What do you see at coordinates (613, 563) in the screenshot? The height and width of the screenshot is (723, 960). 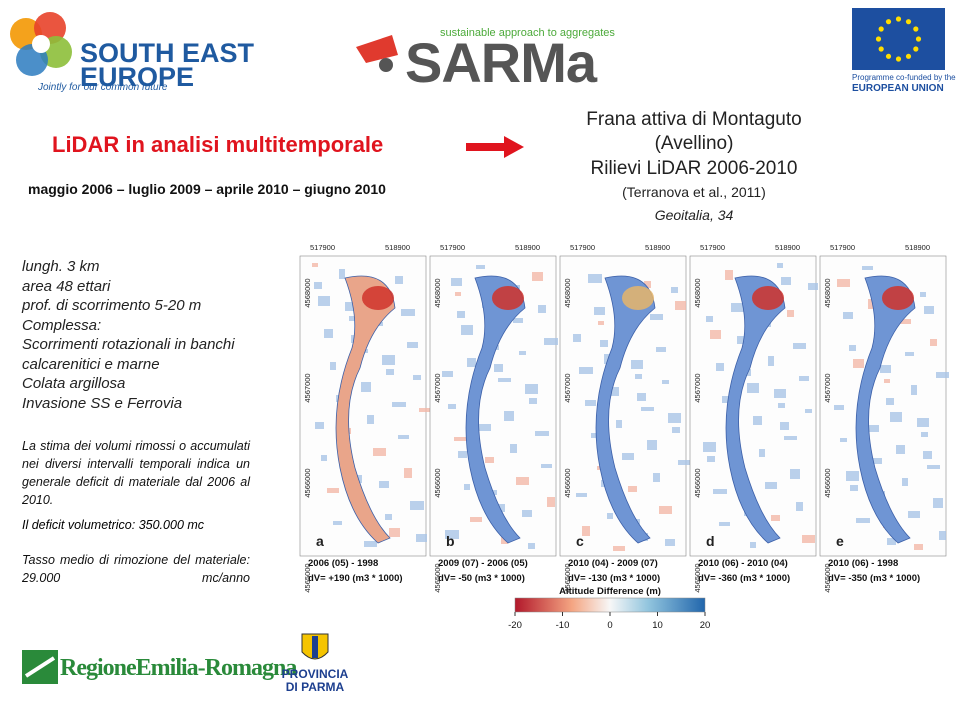 I see `panel-period: 2010 (04) - 2009 (07)` at bounding box center [613, 563].